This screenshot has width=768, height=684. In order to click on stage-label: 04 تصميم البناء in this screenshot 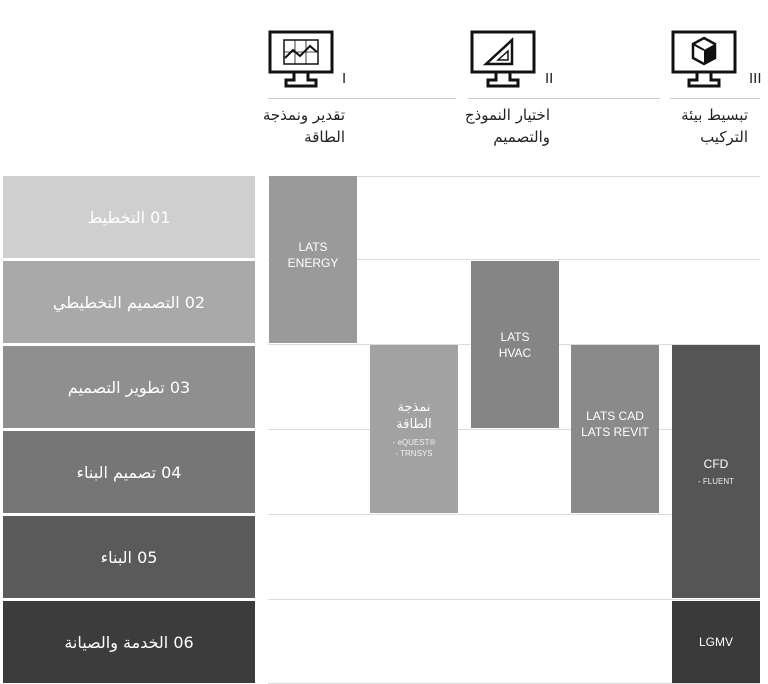, I will do `click(129, 472)`.